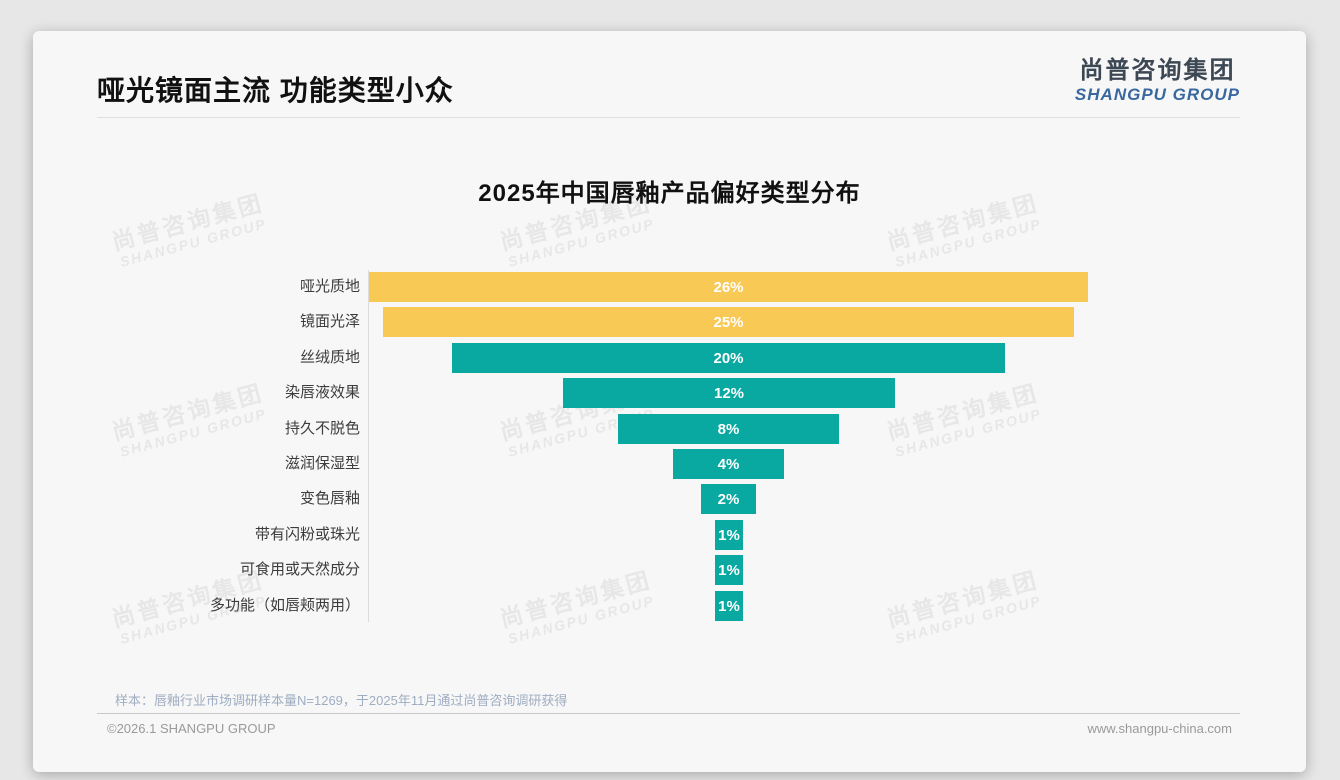 The width and height of the screenshot is (1340, 780). Describe the element at coordinates (329, 321) in the screenshot. I see `category-label: 镜面光泽` at that location.